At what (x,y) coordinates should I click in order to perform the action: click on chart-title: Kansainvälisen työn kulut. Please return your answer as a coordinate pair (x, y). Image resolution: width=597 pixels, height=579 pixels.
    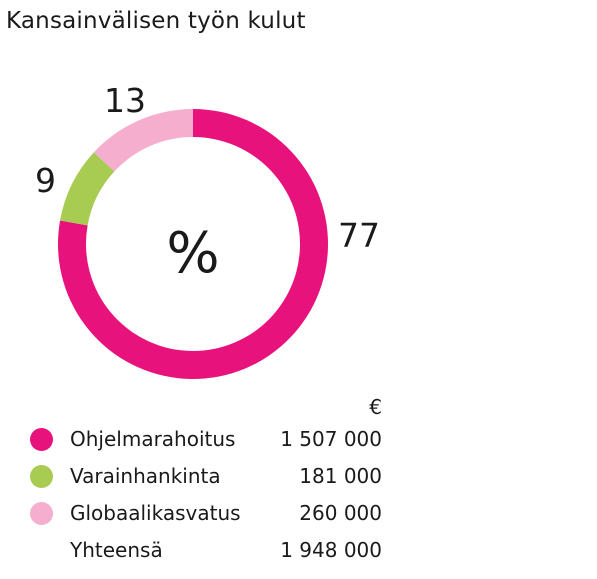
    Looking at the image, I should click on (156, 21).